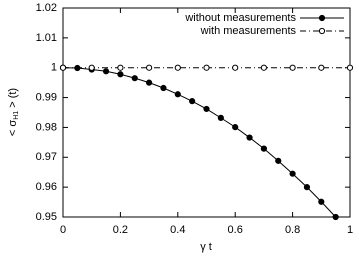 This screenshot has width=359, height=256. I want to click on y-tick-label: 1, so click(54, 68).